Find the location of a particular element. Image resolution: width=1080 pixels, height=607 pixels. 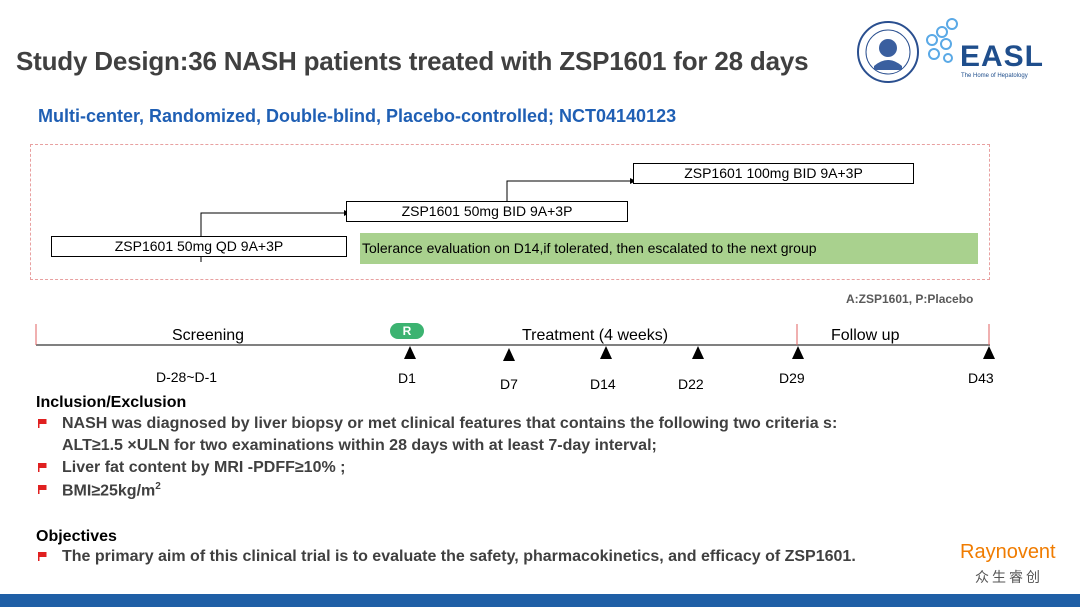

easl-logo is located at coordinates (942, 43).